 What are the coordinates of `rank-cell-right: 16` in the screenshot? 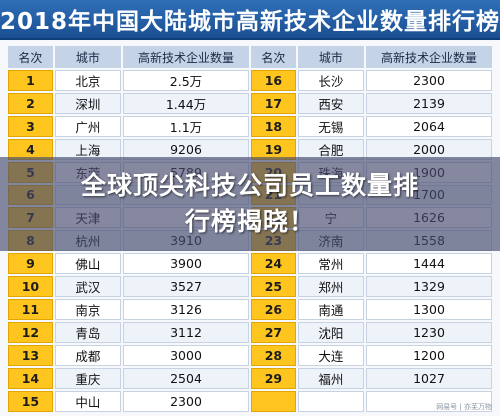 It's located at (273, 80).